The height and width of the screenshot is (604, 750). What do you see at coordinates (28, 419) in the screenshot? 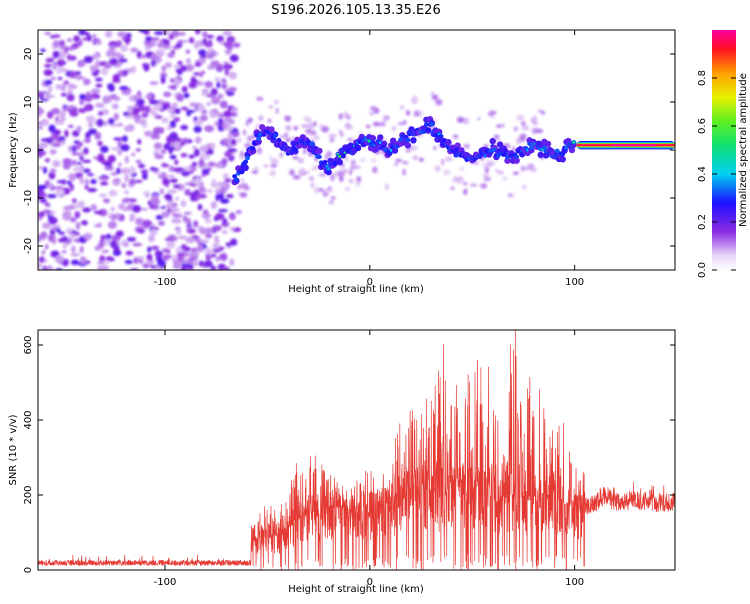
I see `y-tick-label: 400` at bounding box center [28, 419].